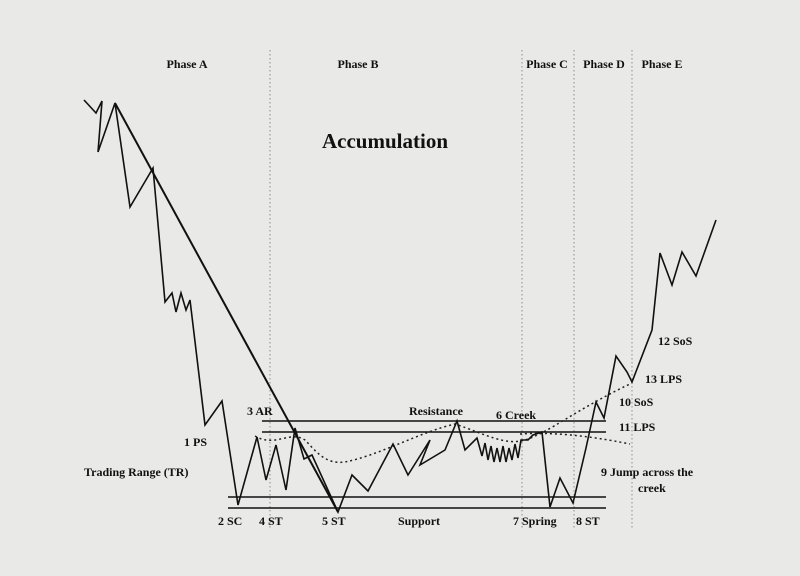  Describe the element at coordinates (647, 472) in the screenshot. I see `label-jump-across-line1: 9 Jump across the` at that location.